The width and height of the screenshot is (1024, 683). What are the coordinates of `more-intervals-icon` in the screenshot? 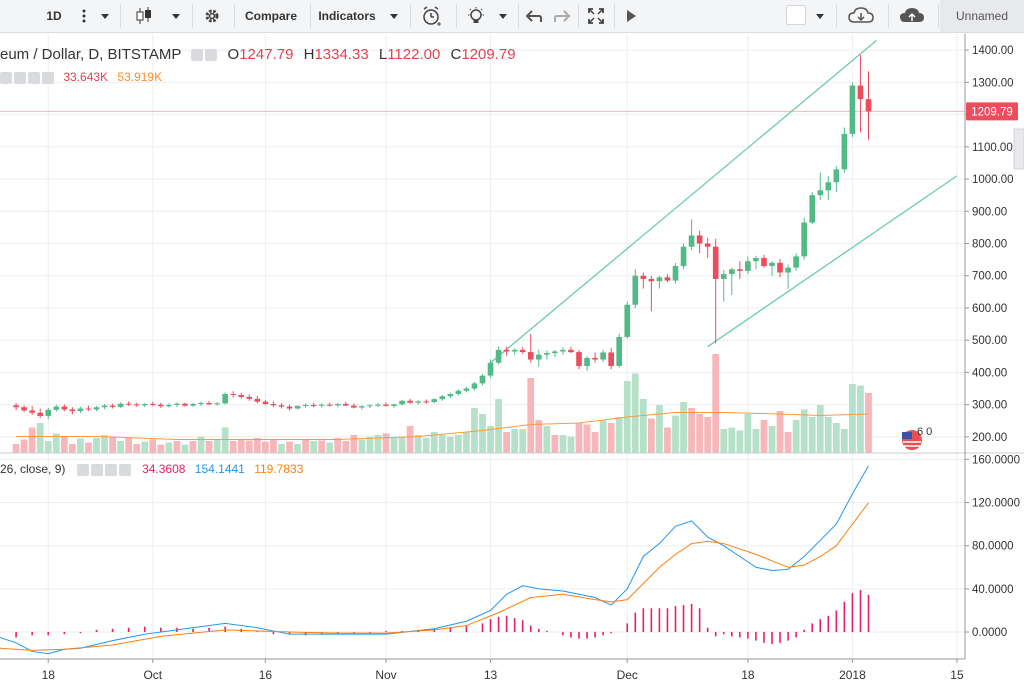 It's located at (84, 16).